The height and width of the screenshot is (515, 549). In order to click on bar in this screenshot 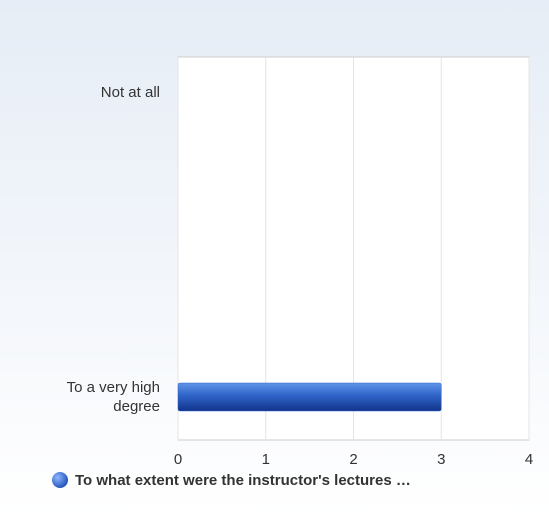, I will do `click(309, 397)`.